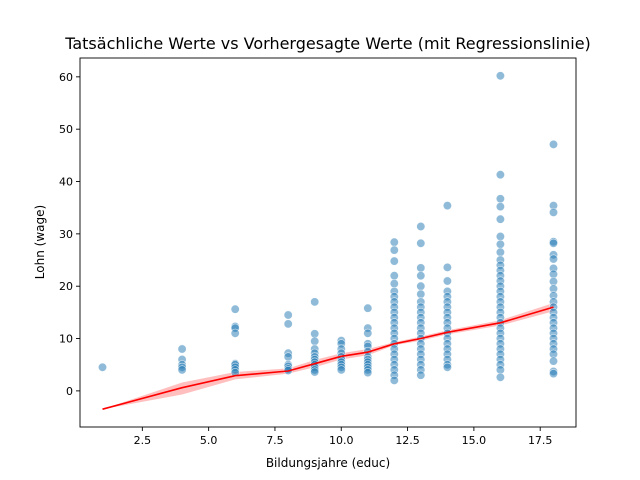 The width and height of the screenshot is (640, 480). I want to click on y-tick-label: 60, so click(66, 77).